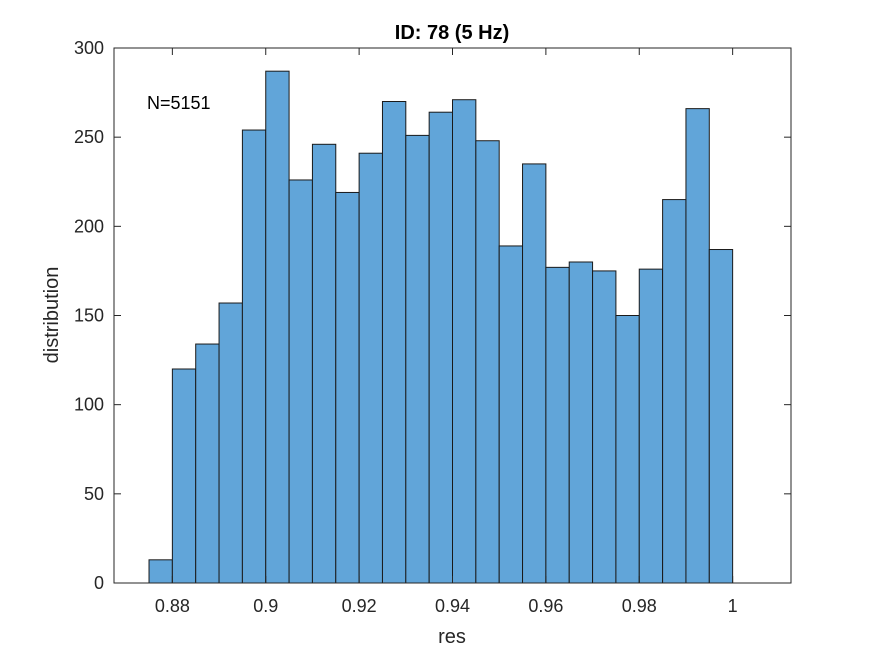 Image resolution: width=875 pixels, height=656 pixels. What do you see at coordinates (733, 606) in the screenshot?
I see `x-tick-label: 1` at bounding box center [733, 606].